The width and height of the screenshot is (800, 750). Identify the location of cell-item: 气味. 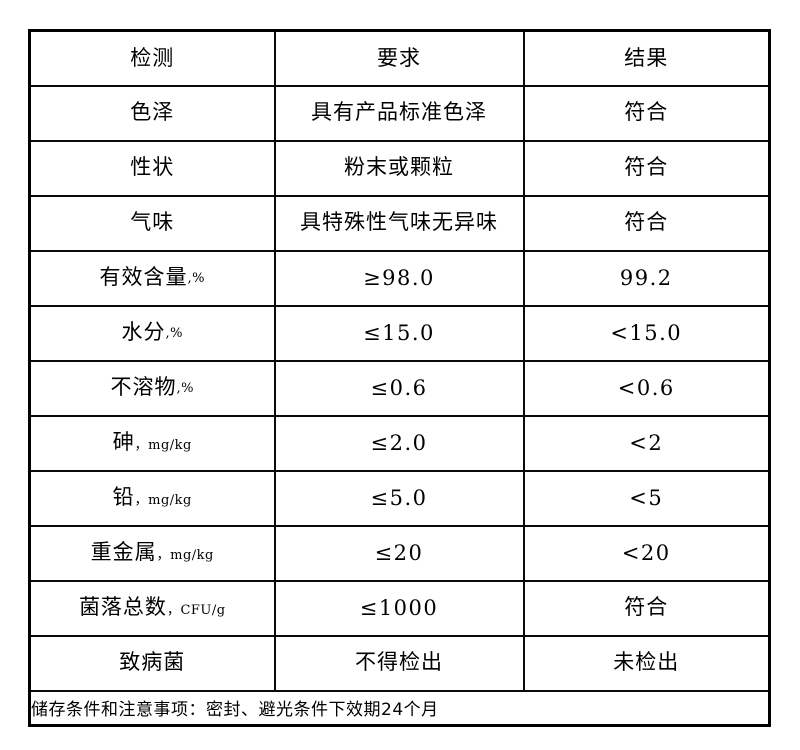
(152, 223).